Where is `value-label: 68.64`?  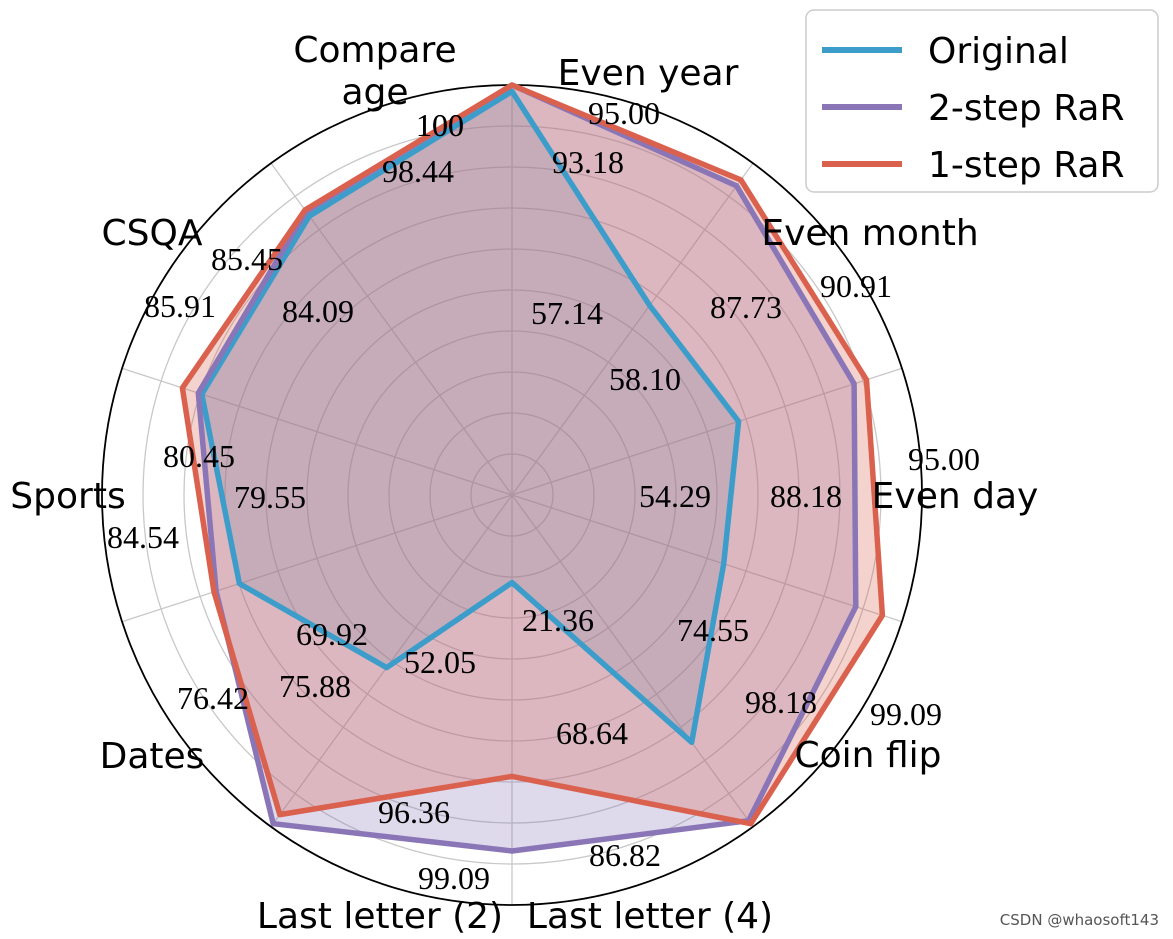
value-label: 68.64 is located at coordinates (592, 733).